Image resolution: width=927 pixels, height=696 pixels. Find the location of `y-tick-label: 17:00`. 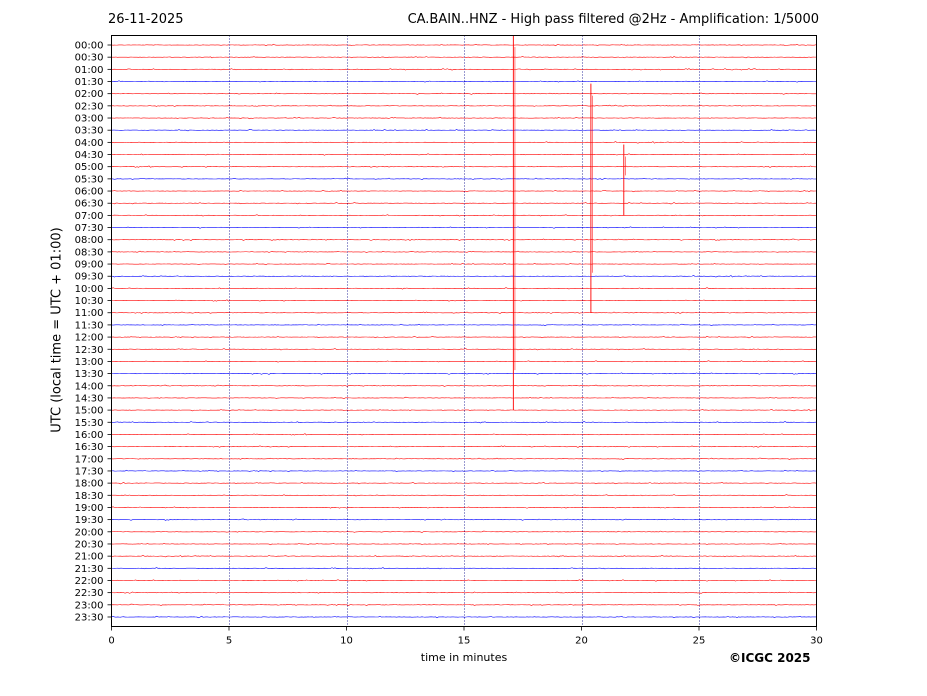

y-tick-label: 17:00 is located at coordinates (89, 459).